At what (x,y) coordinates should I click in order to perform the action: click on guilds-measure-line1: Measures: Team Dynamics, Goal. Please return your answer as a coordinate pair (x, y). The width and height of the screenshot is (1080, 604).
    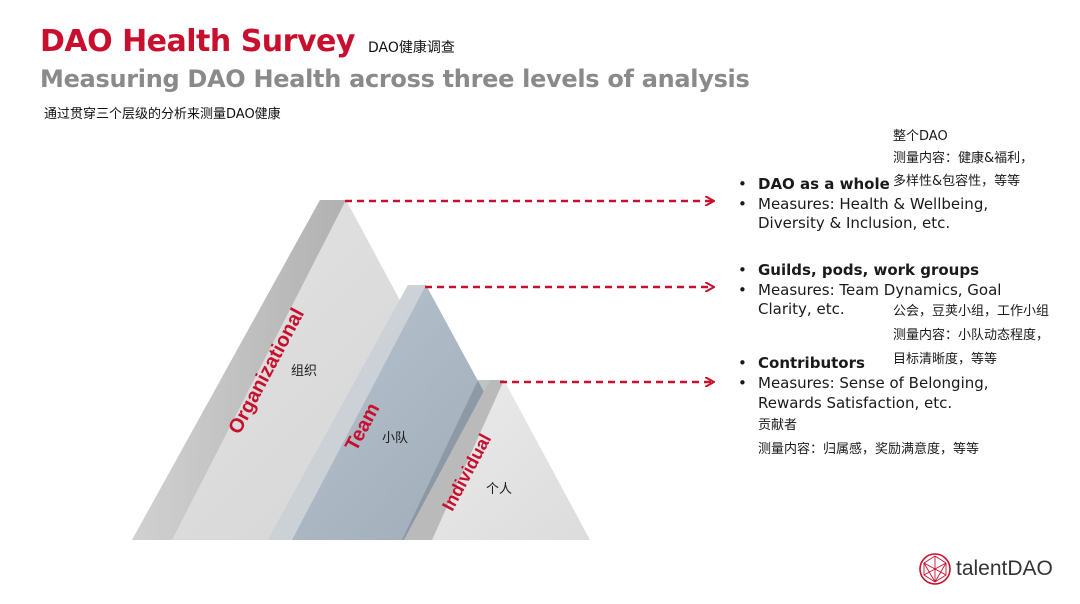
    Looking at the image, I should click on (880, 290).